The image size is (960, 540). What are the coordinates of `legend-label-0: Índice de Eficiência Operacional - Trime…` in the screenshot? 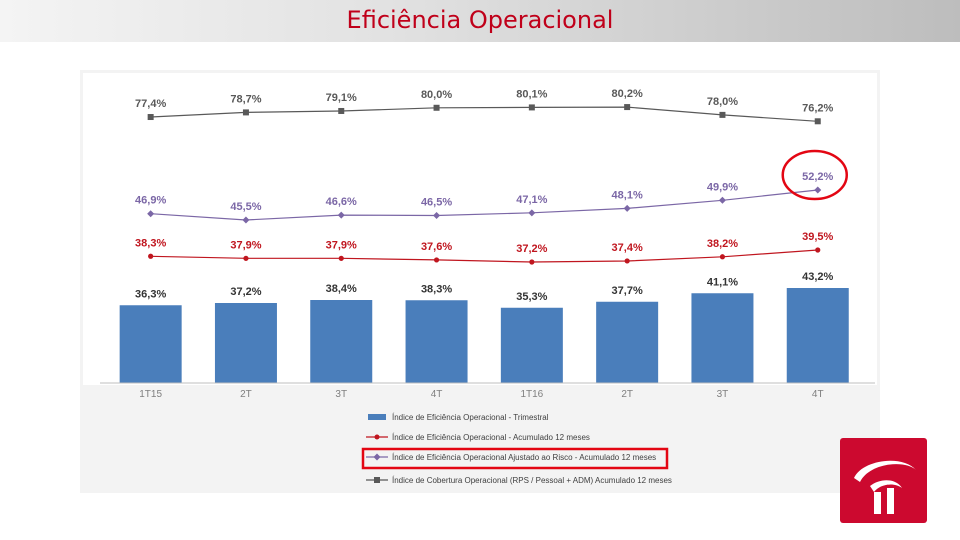 It's located at (470, 417).